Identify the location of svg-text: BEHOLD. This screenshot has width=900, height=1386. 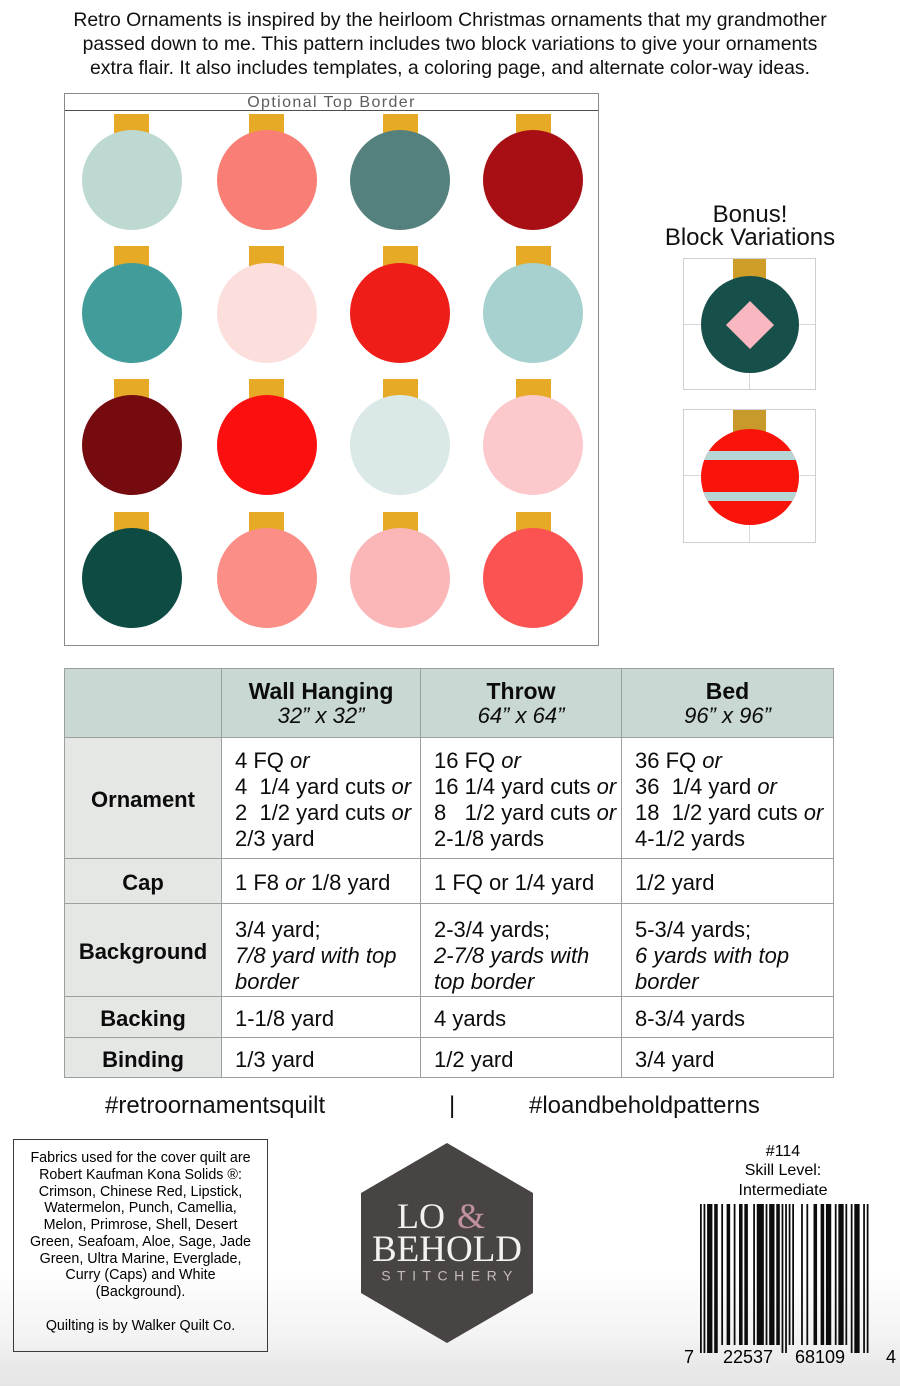
(447, 1249).